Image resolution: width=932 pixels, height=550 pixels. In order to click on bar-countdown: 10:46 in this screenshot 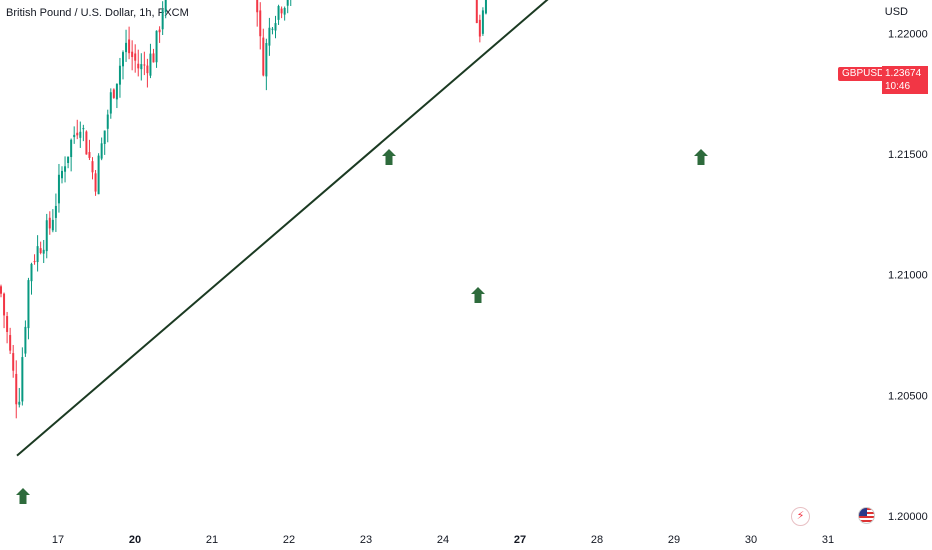, I will do `click(898, 86)`.